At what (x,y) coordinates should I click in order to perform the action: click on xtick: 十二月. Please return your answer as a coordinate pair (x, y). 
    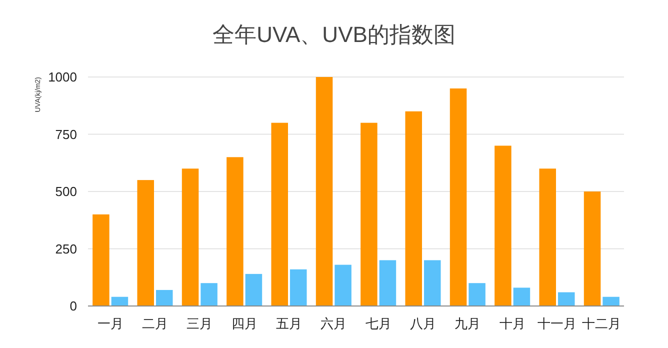
    Looking at the image, I should click on (602, 323).